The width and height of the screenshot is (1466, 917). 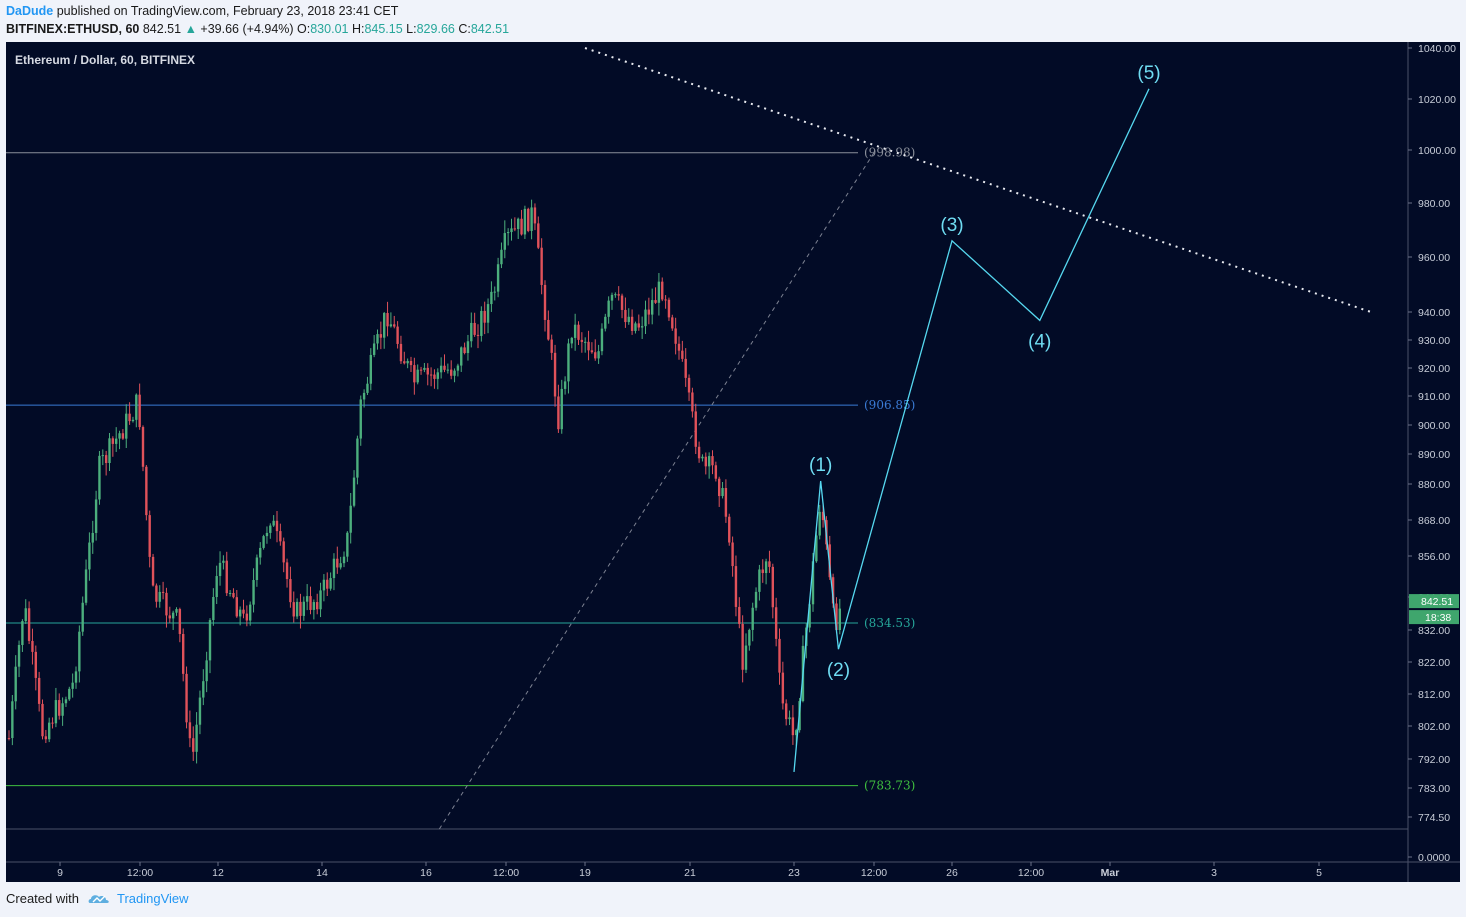 I want to click on wave-label: (4), so click(x=1039, y=341).